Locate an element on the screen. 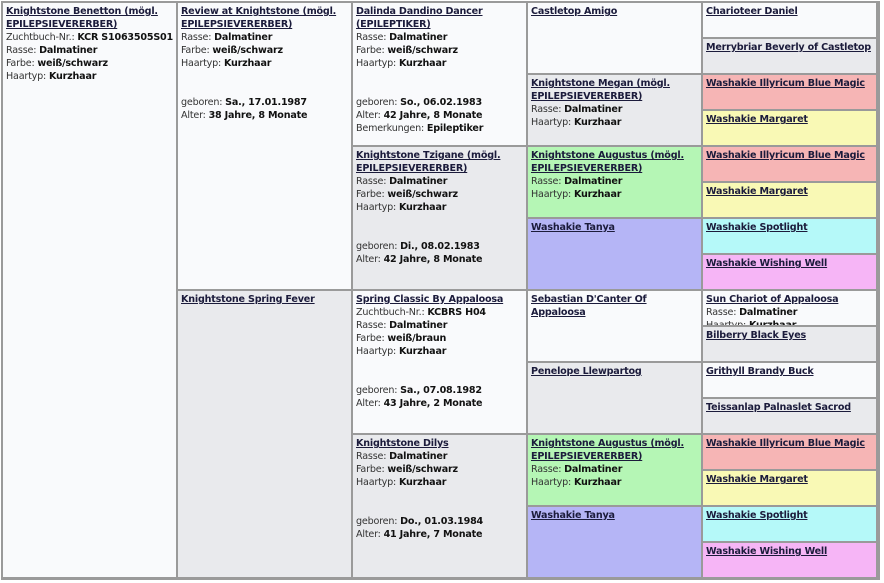  dog-detail-row: Bemerkungen: Epileptiker is located at coordinates (439, 128).